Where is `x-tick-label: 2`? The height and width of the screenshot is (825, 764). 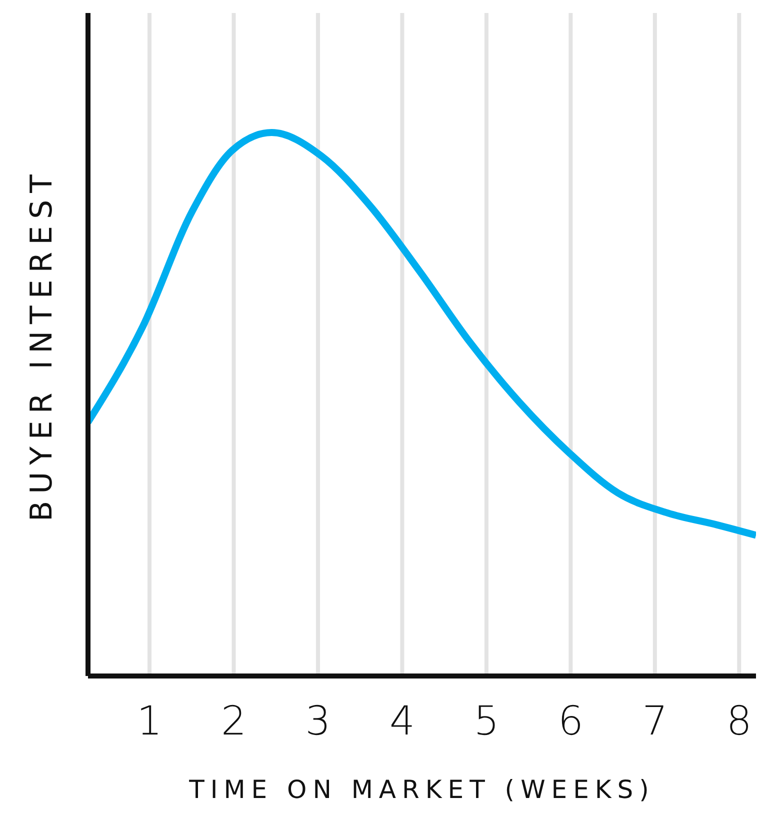 x-tick-label: 2 is located at coordinates (233, 721).